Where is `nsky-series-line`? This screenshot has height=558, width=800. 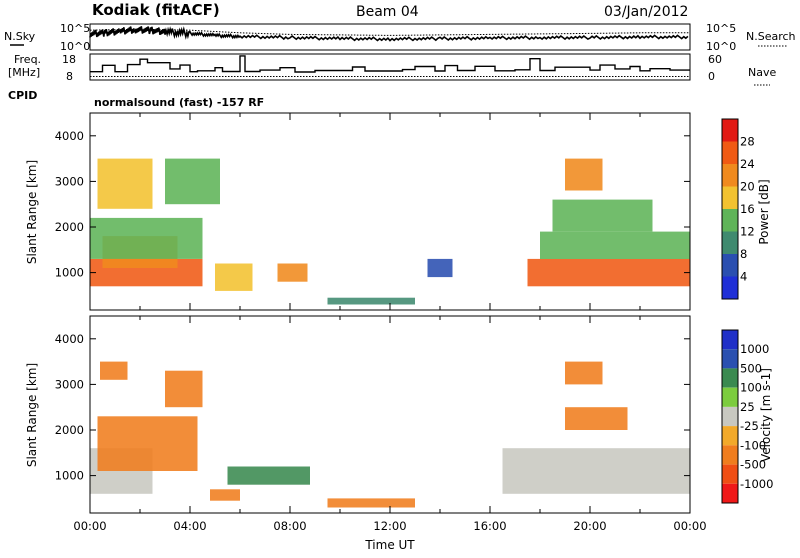
nsky-series-line is located at coordinates (389, 34).